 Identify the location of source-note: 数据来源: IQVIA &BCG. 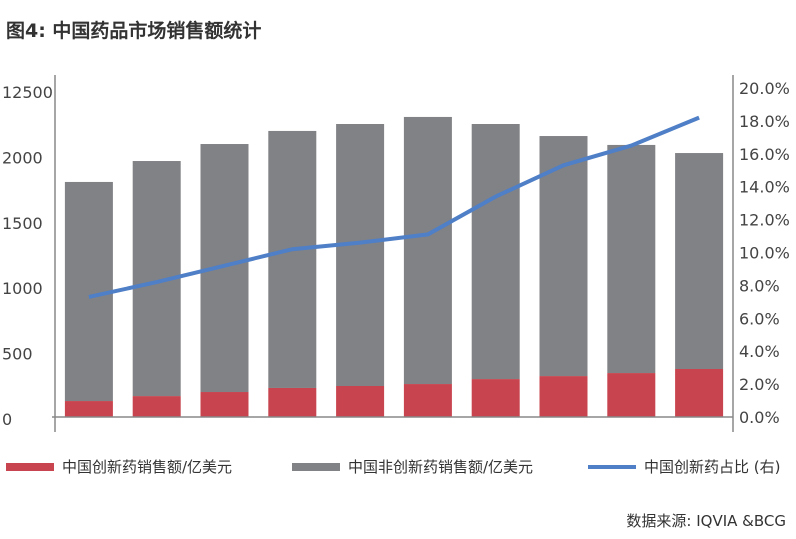
(706, 521).